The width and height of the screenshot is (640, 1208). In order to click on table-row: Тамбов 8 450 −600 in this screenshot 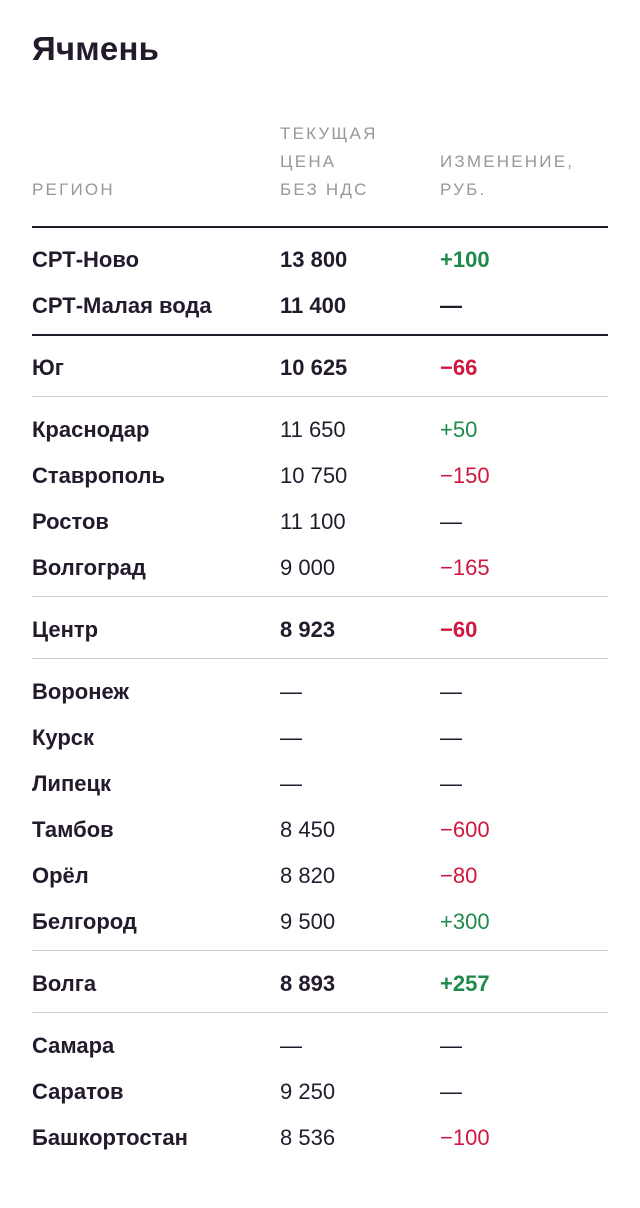, I will do `click(320, 829)`.